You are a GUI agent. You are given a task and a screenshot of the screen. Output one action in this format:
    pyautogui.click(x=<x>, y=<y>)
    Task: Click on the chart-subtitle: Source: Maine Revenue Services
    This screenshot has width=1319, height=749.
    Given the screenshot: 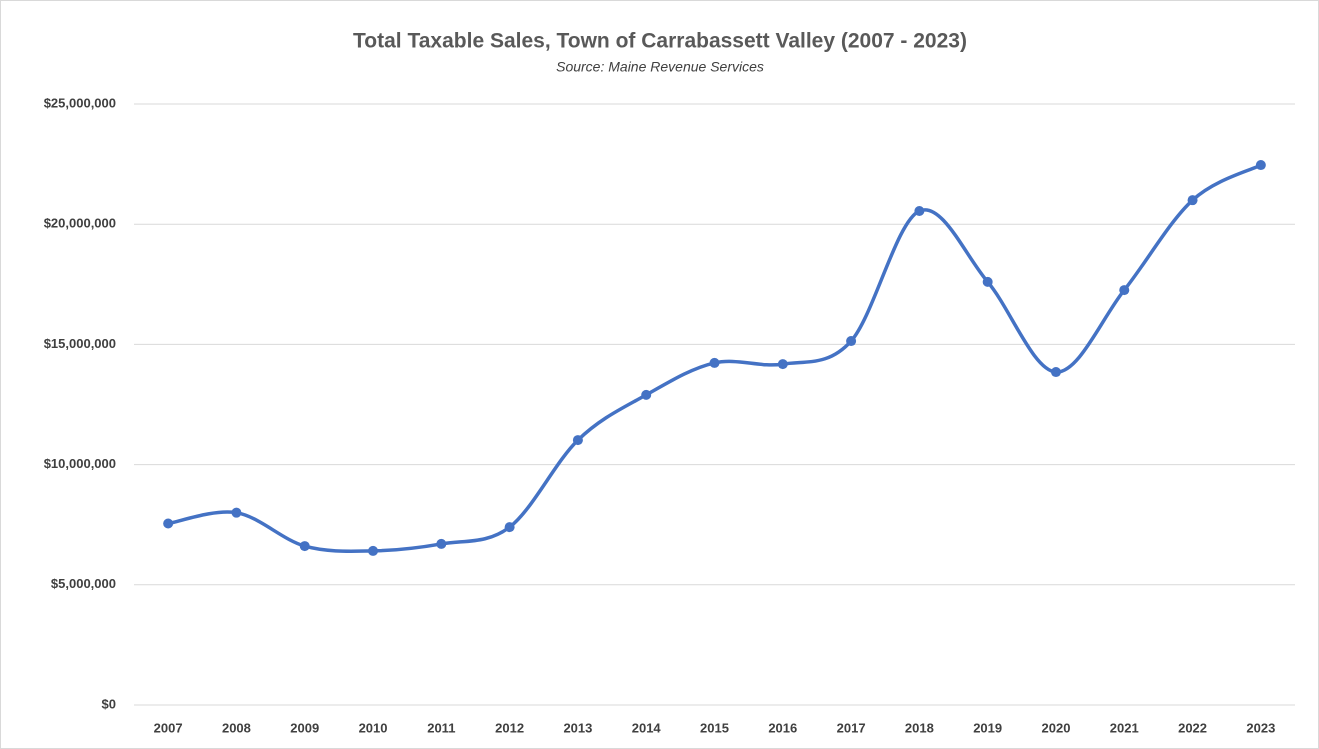 What is the action you would take?
    pyautogui.click(x=660, y=67)
    